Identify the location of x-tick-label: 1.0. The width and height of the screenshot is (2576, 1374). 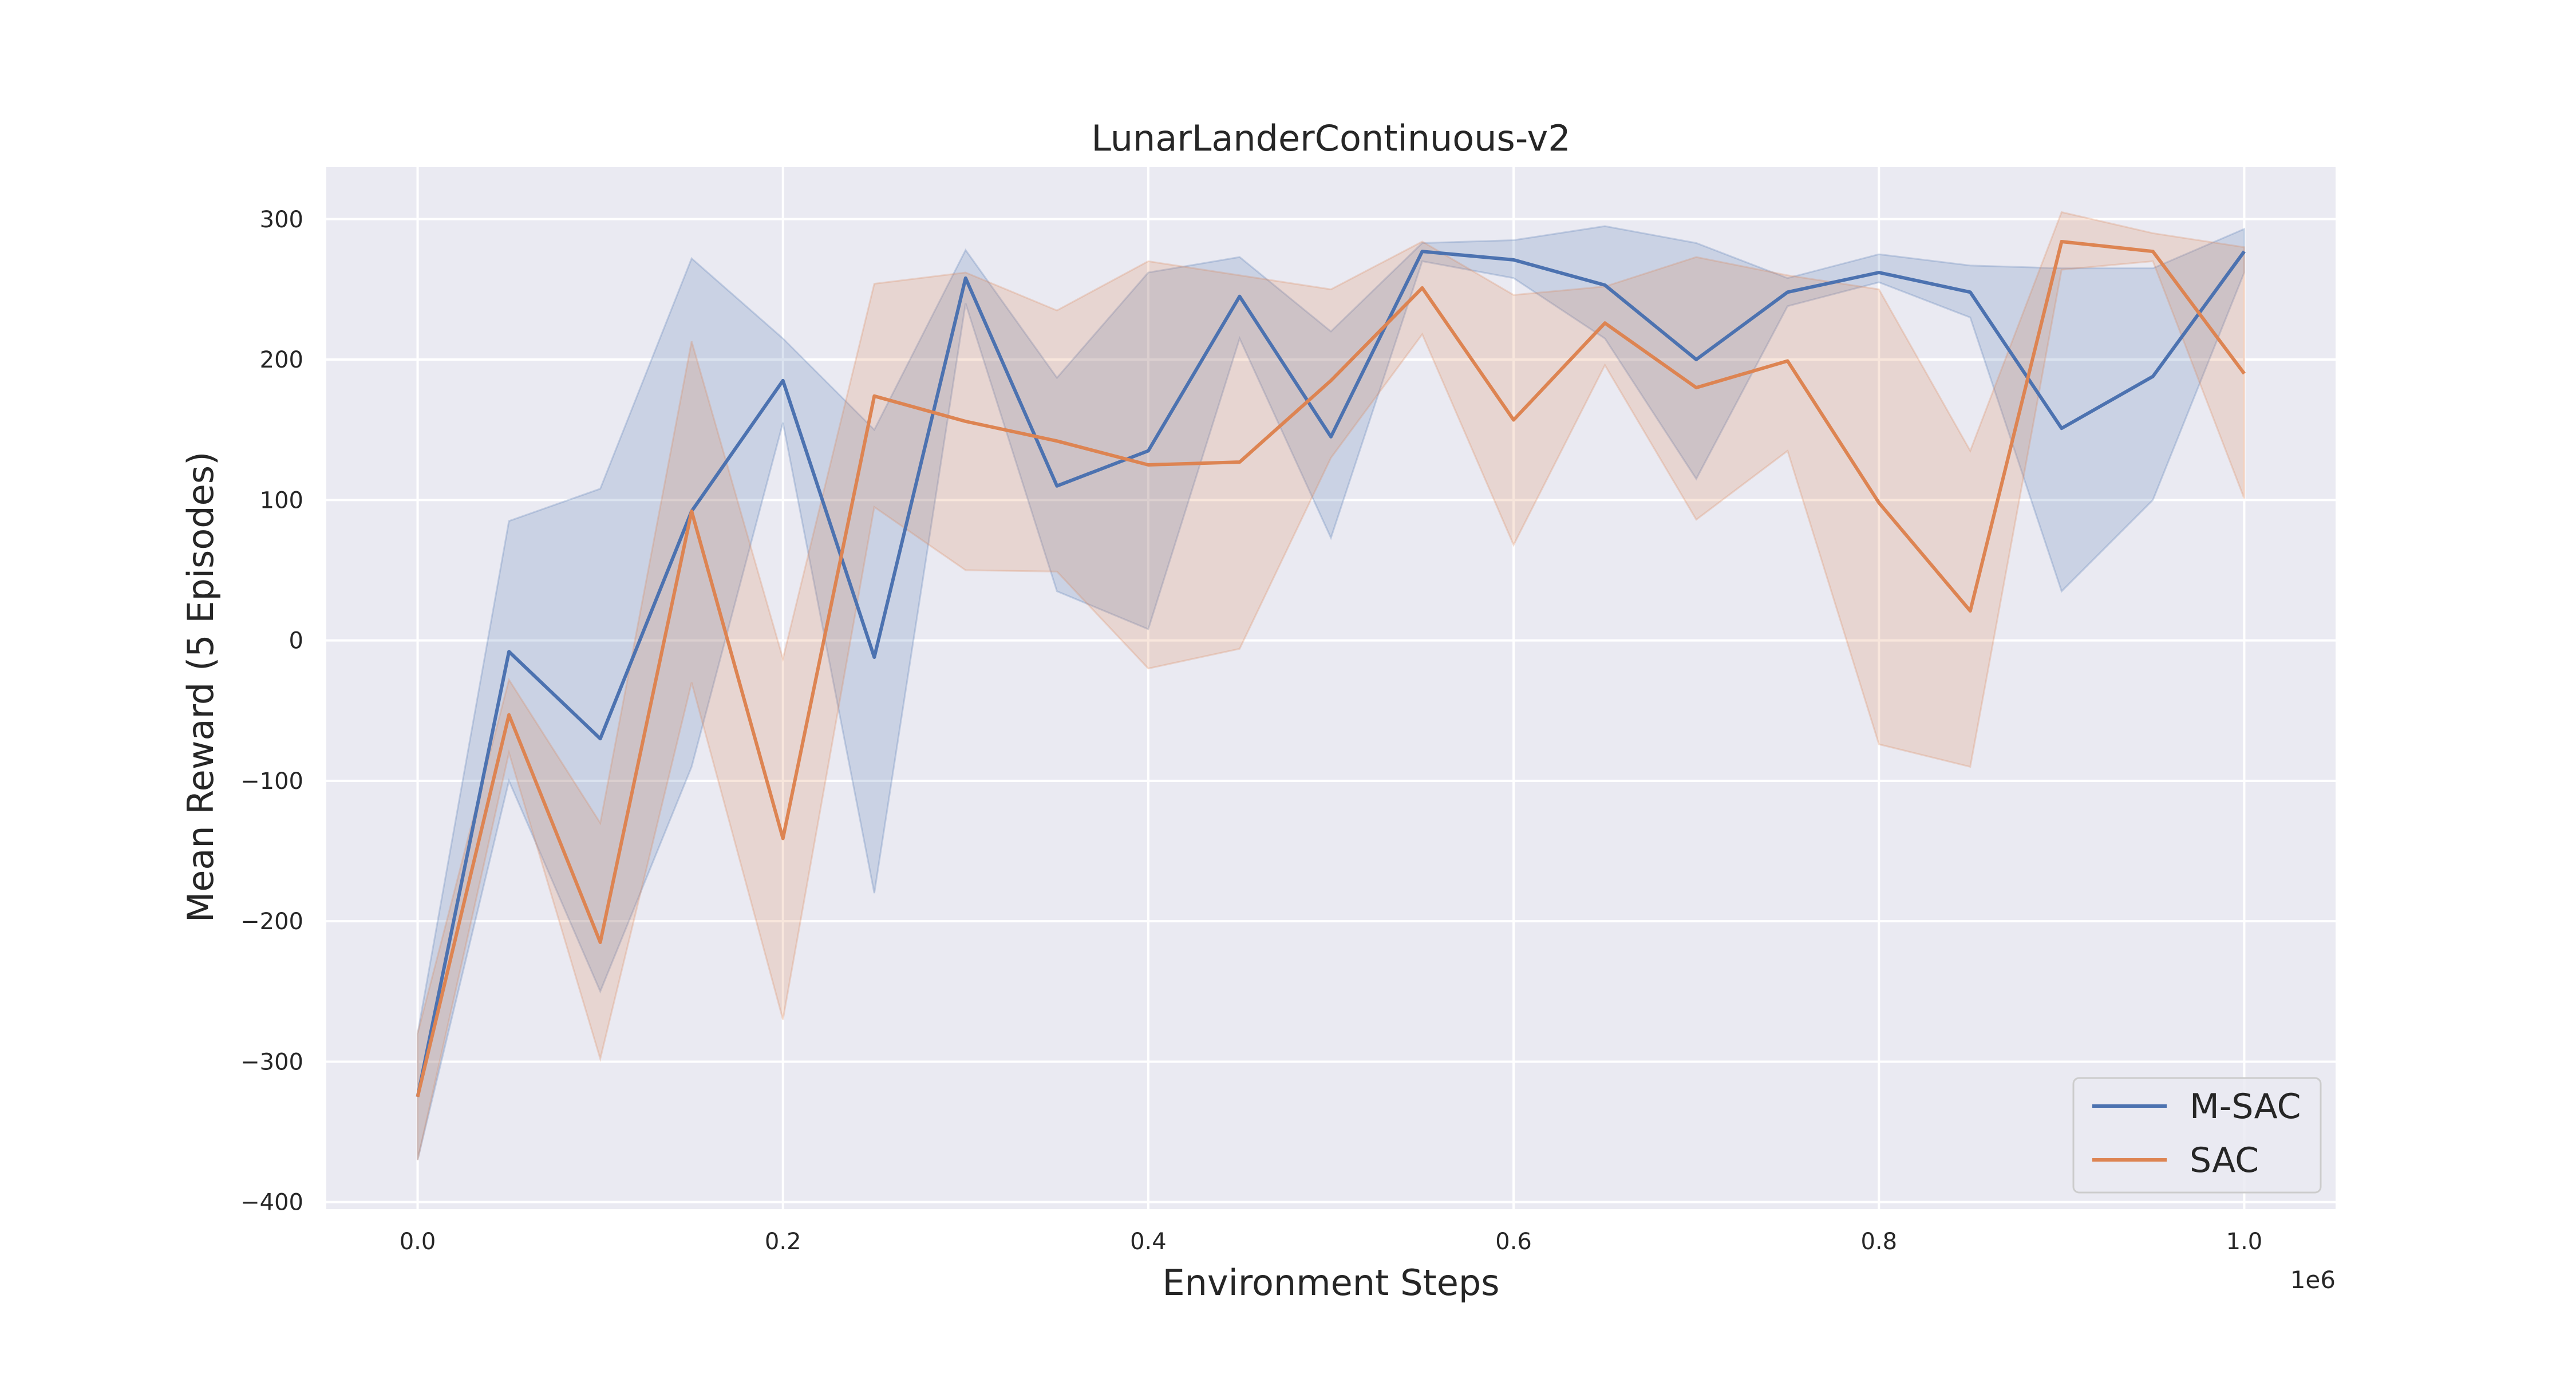
(2244, 1242).